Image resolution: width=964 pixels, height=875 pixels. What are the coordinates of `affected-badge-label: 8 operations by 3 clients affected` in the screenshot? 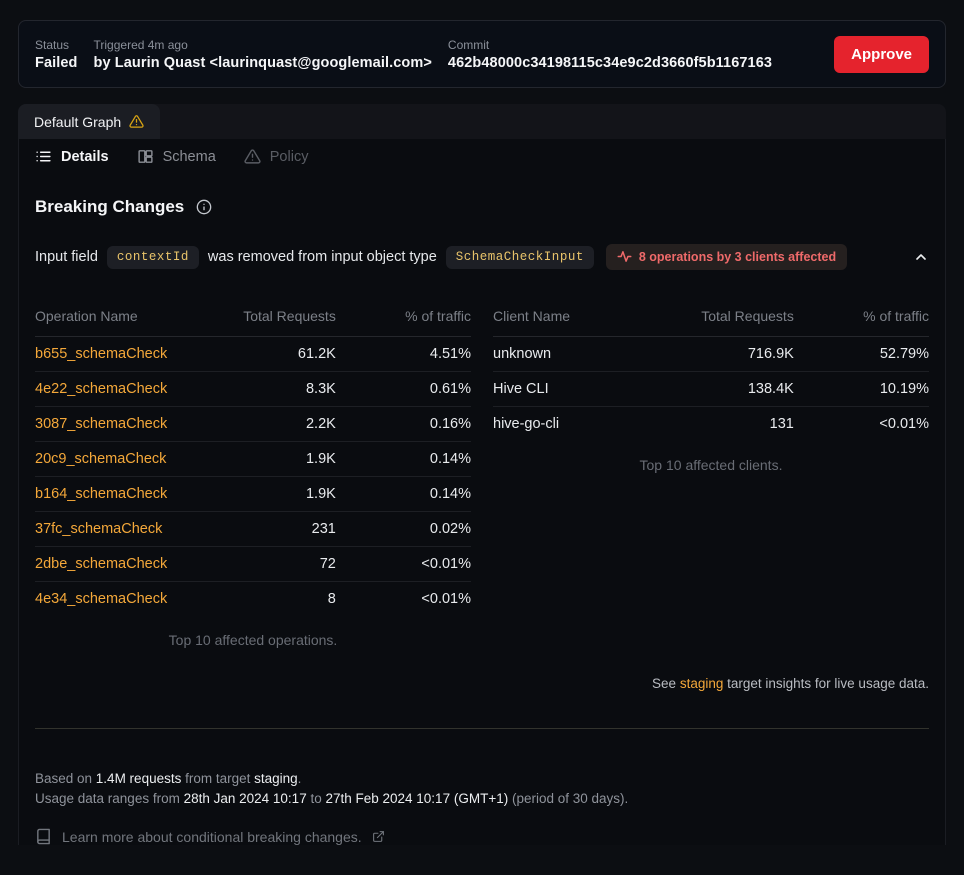 It's located at (737, 256).